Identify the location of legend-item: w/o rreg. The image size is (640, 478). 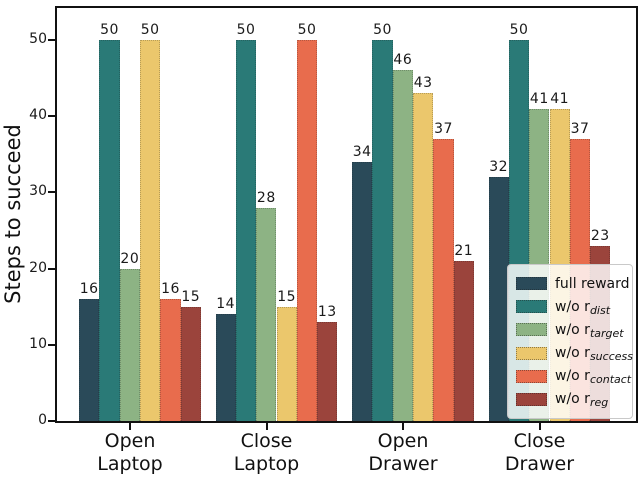
(570, 400).